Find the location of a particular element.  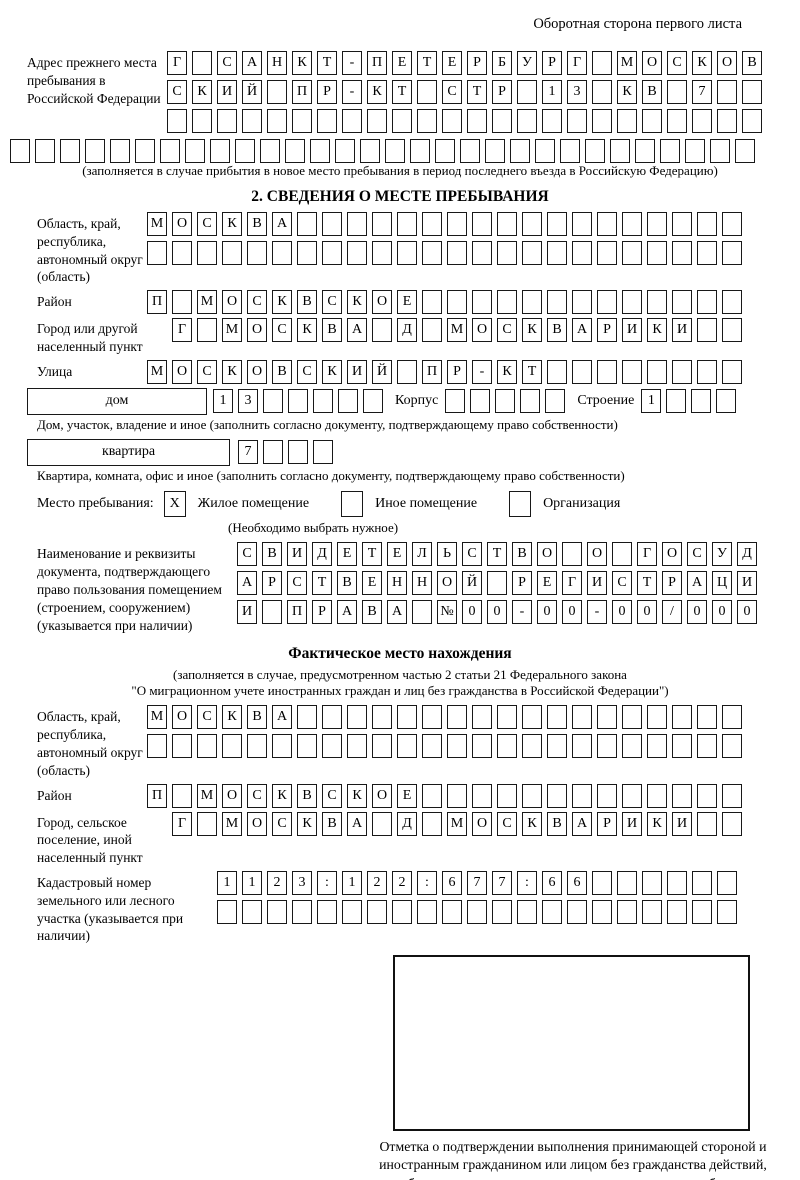

char-cell: Т is located at coordinates (402, 92).